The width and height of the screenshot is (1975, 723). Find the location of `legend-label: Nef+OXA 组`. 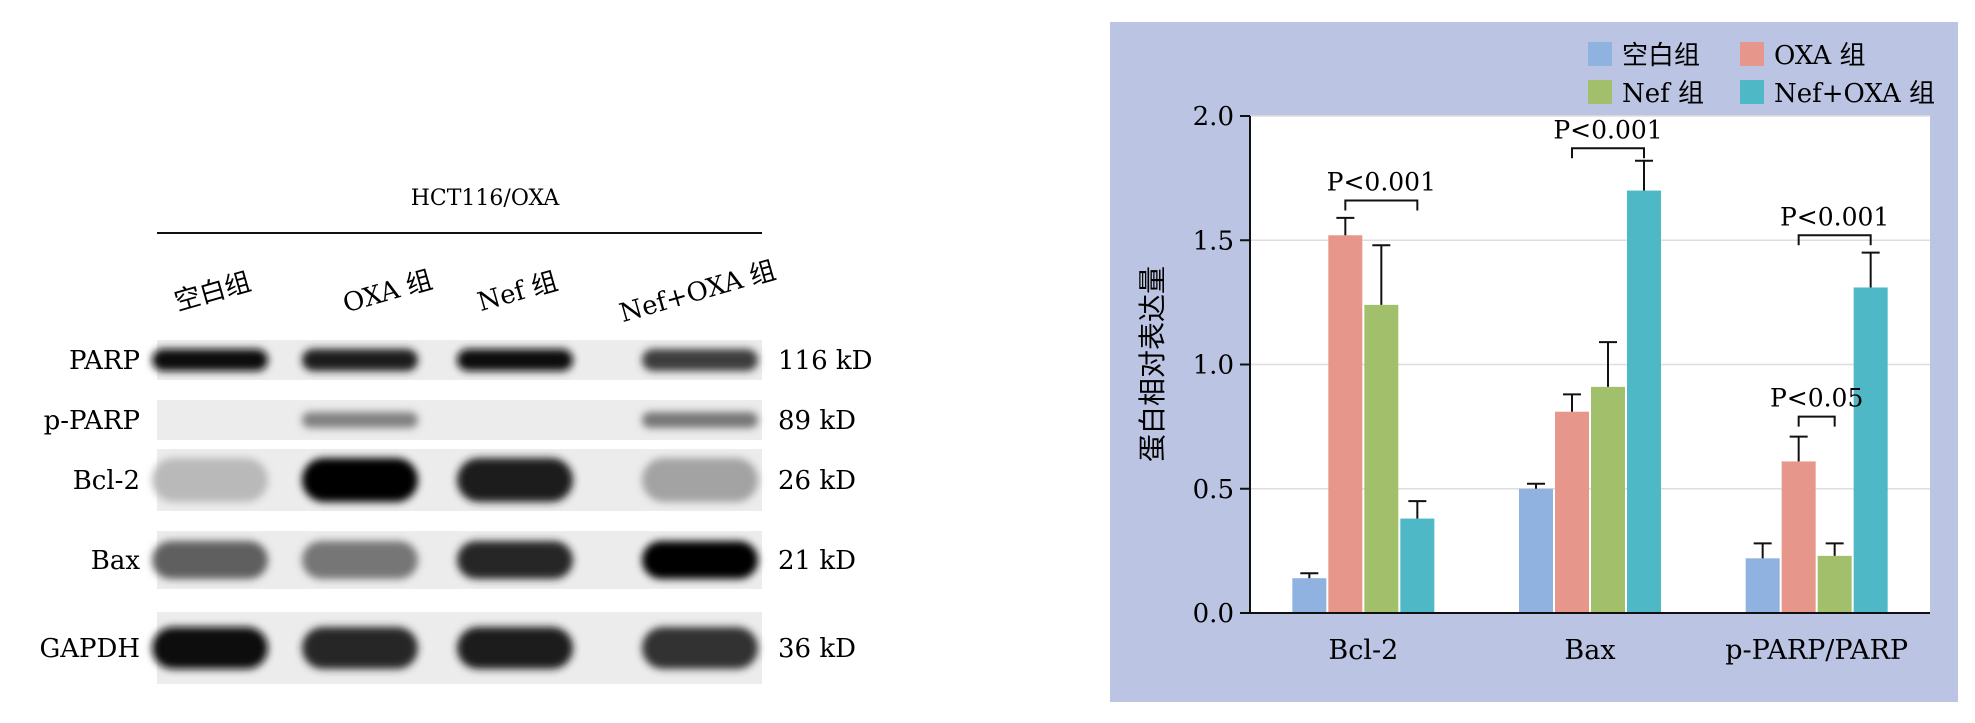

legend-label: Nef+OXA 组 is located at coordinates (1854, 94).